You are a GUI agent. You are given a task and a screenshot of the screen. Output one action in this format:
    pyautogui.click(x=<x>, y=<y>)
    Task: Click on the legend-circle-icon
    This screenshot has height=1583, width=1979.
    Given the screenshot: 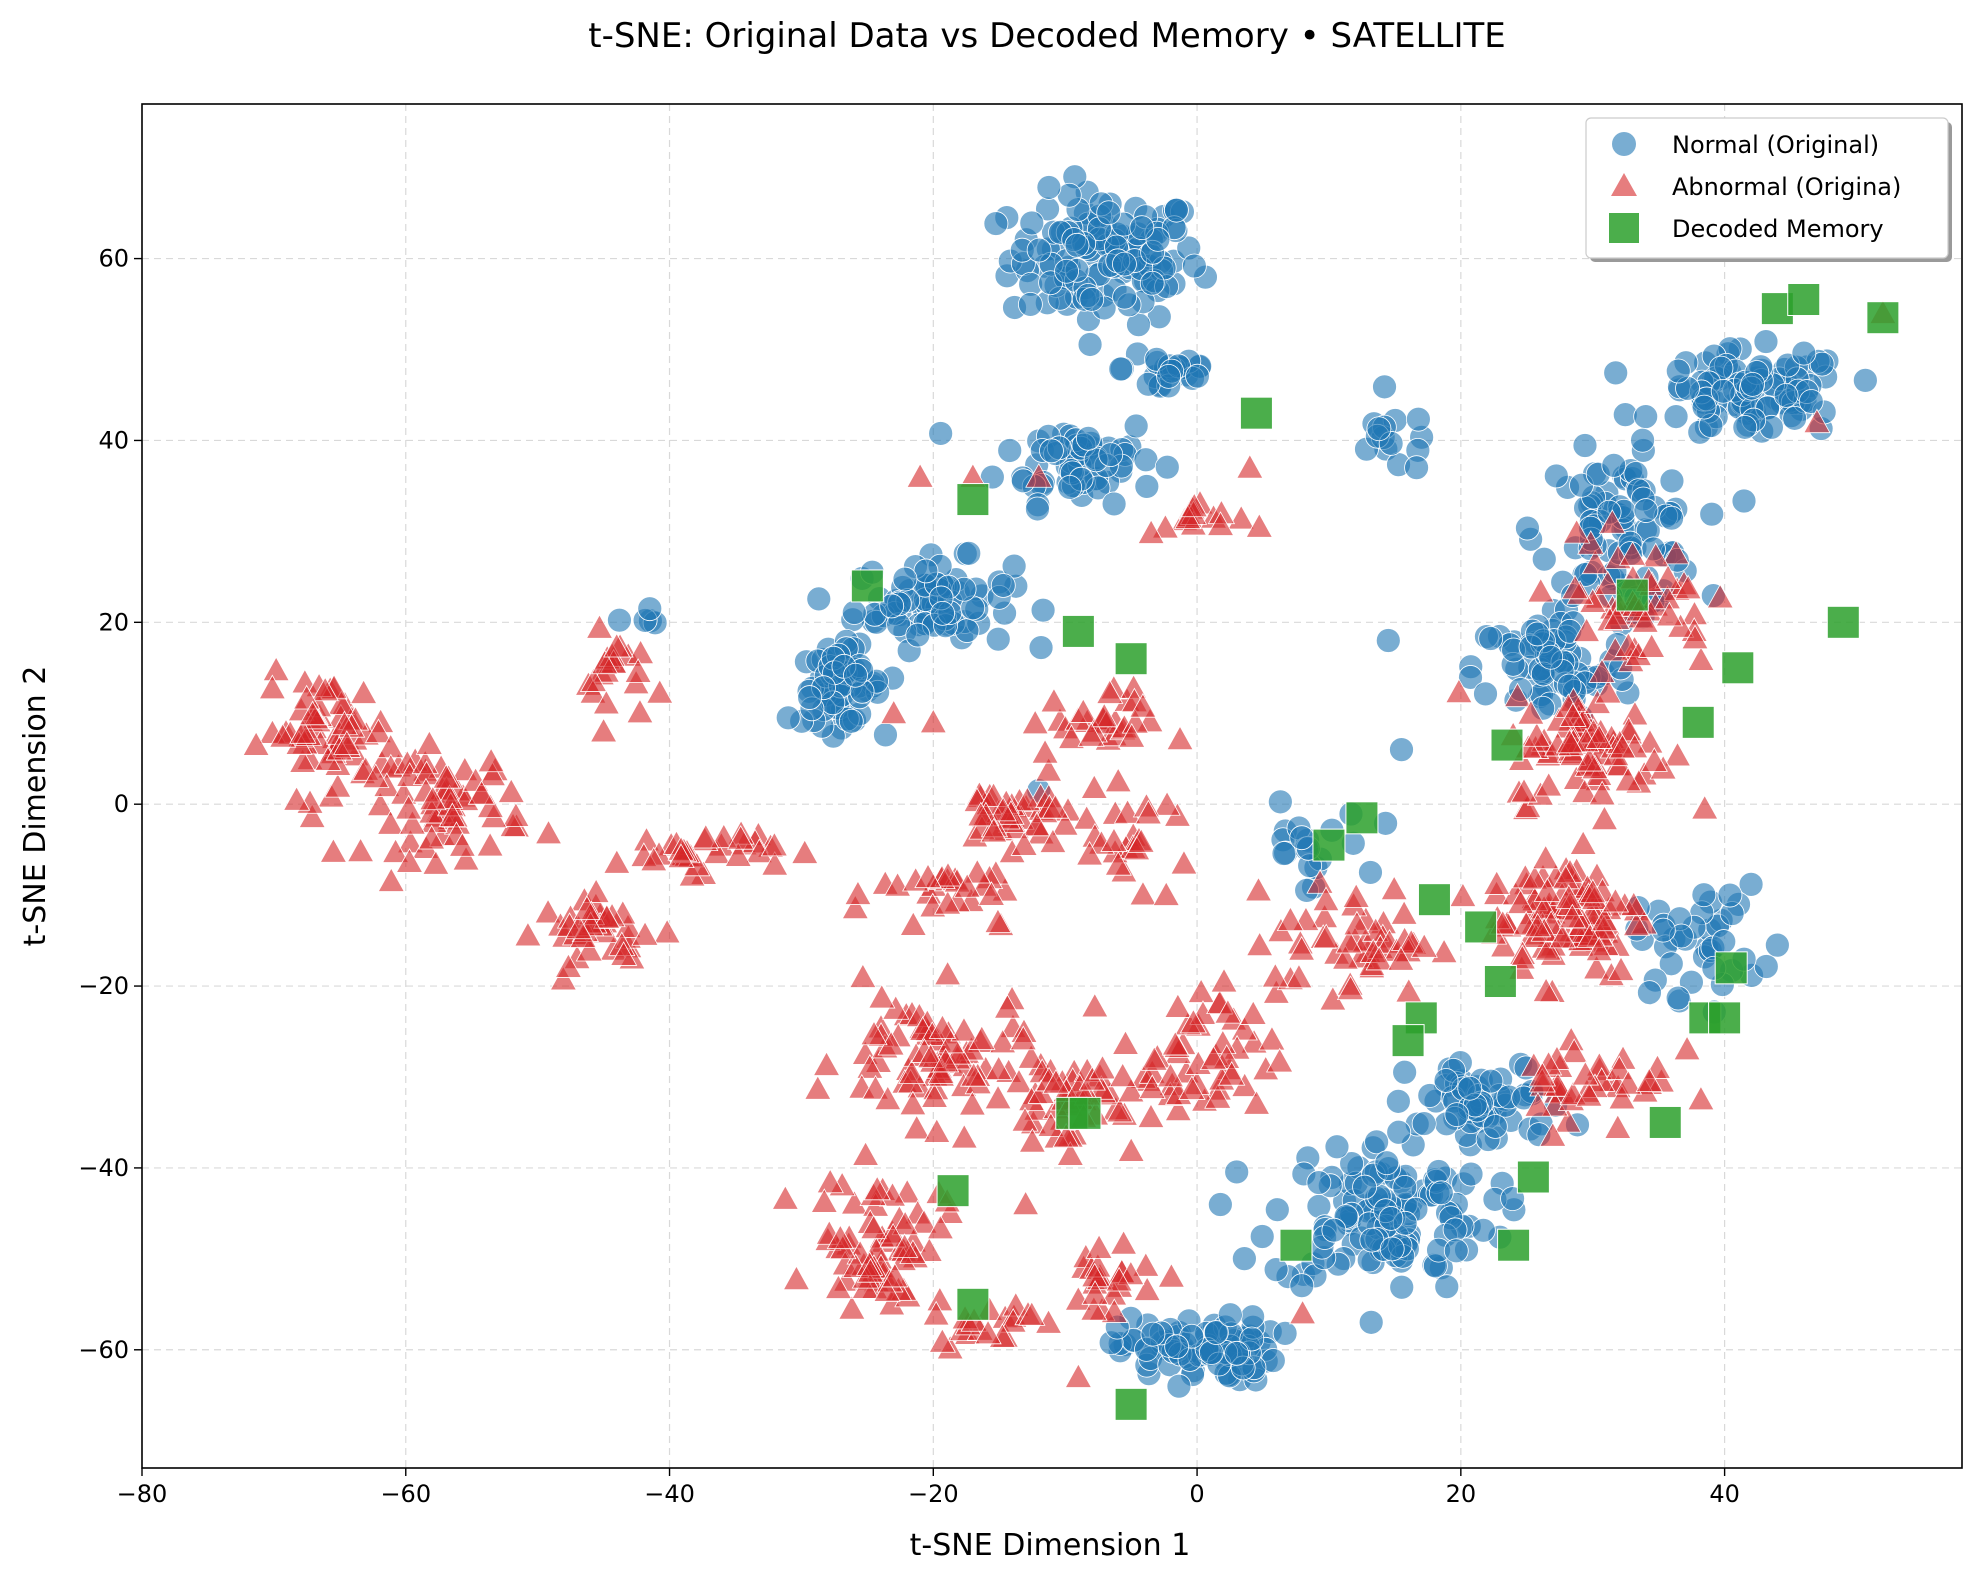 What is the action you would take?
    pyautogui.click(x=1624, y=144)
    